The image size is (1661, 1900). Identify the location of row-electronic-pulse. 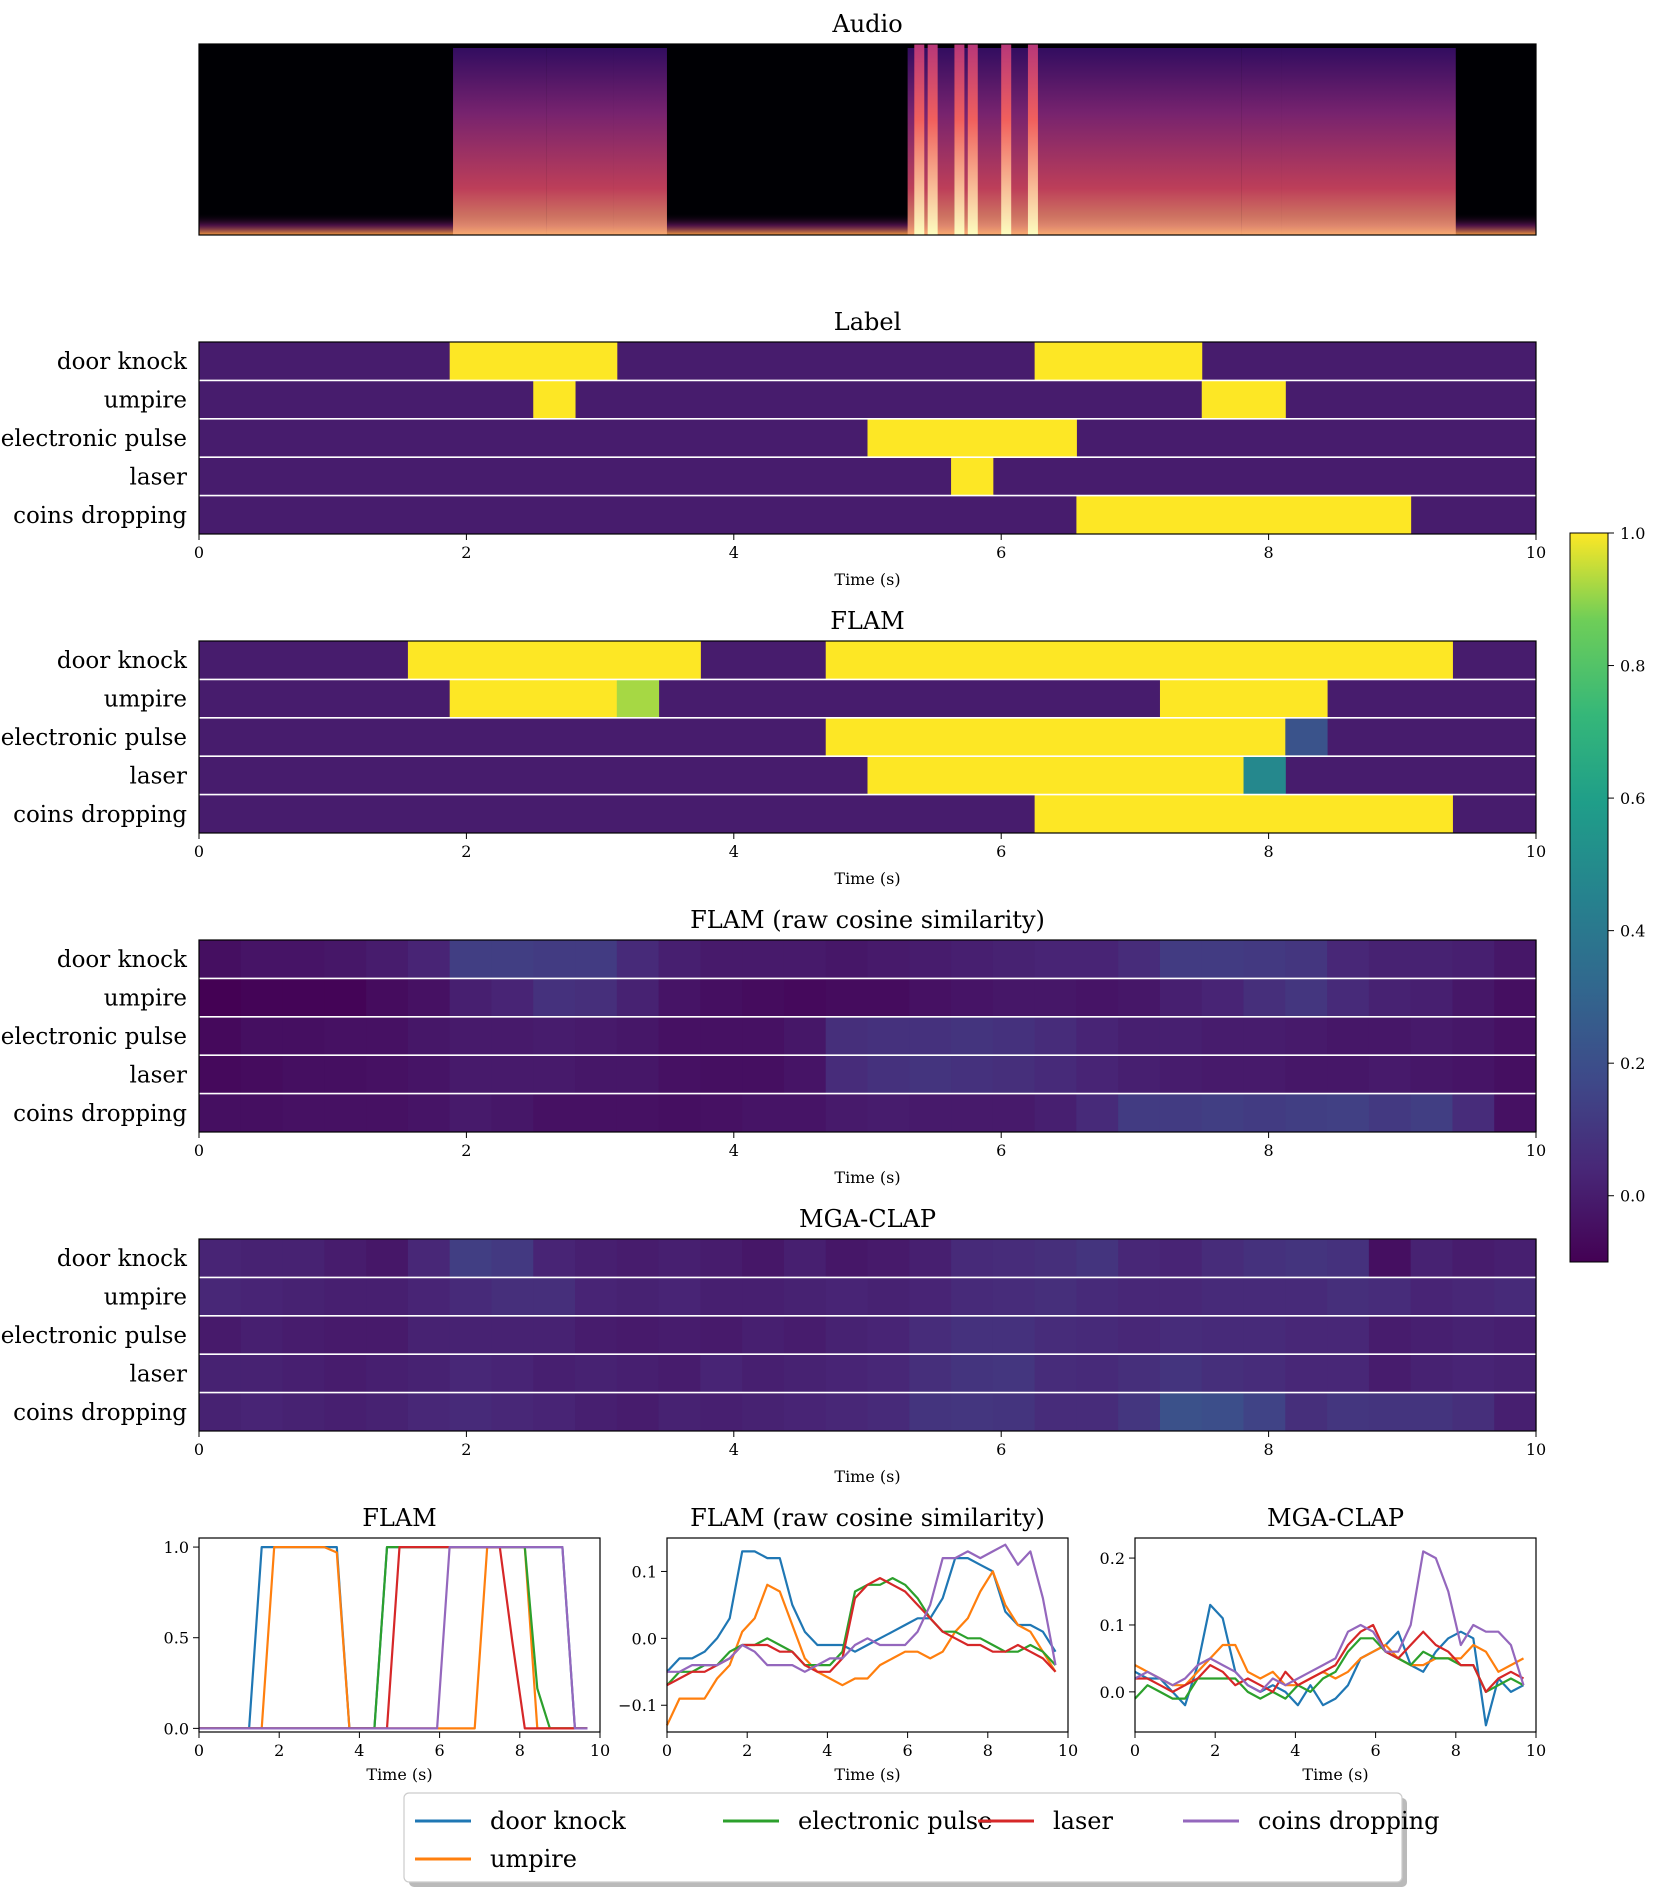
(867, 737).